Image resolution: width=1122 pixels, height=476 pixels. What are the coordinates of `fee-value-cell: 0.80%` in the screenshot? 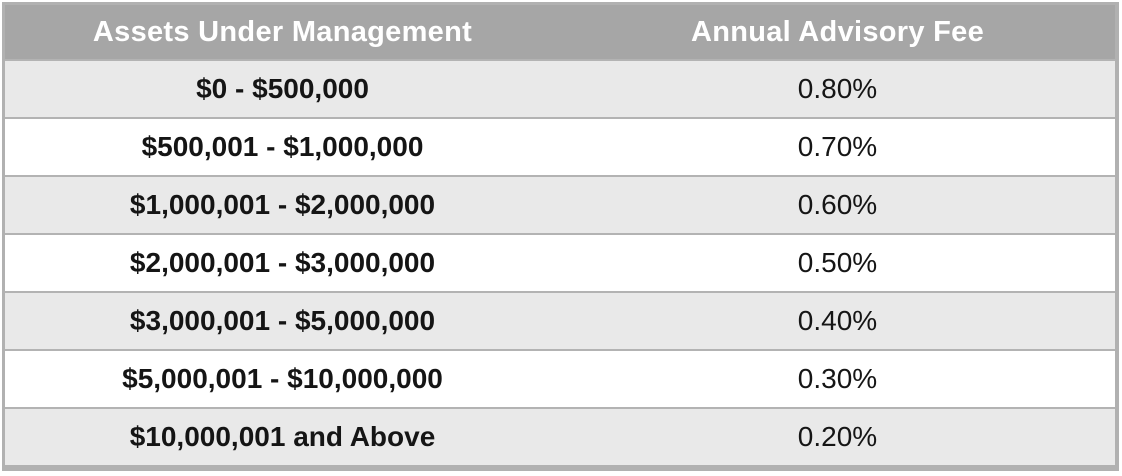 It's located at (837, 88).